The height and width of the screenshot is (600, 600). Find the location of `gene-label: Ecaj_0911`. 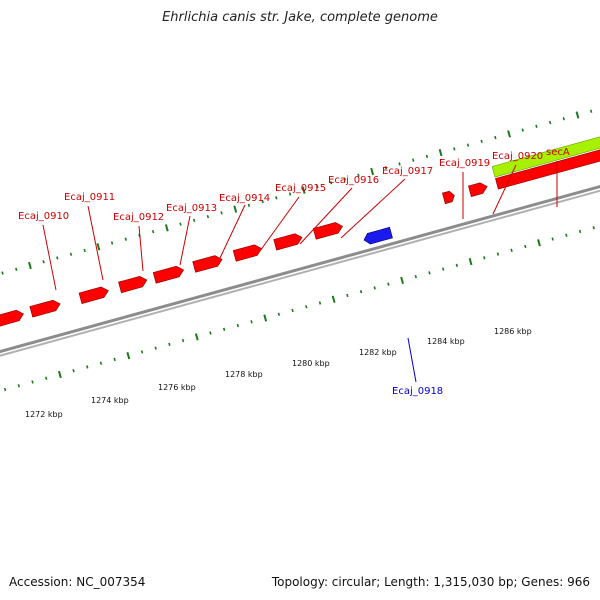

gene-label: Ecaj_0911 is located at coordinates (89, 197).